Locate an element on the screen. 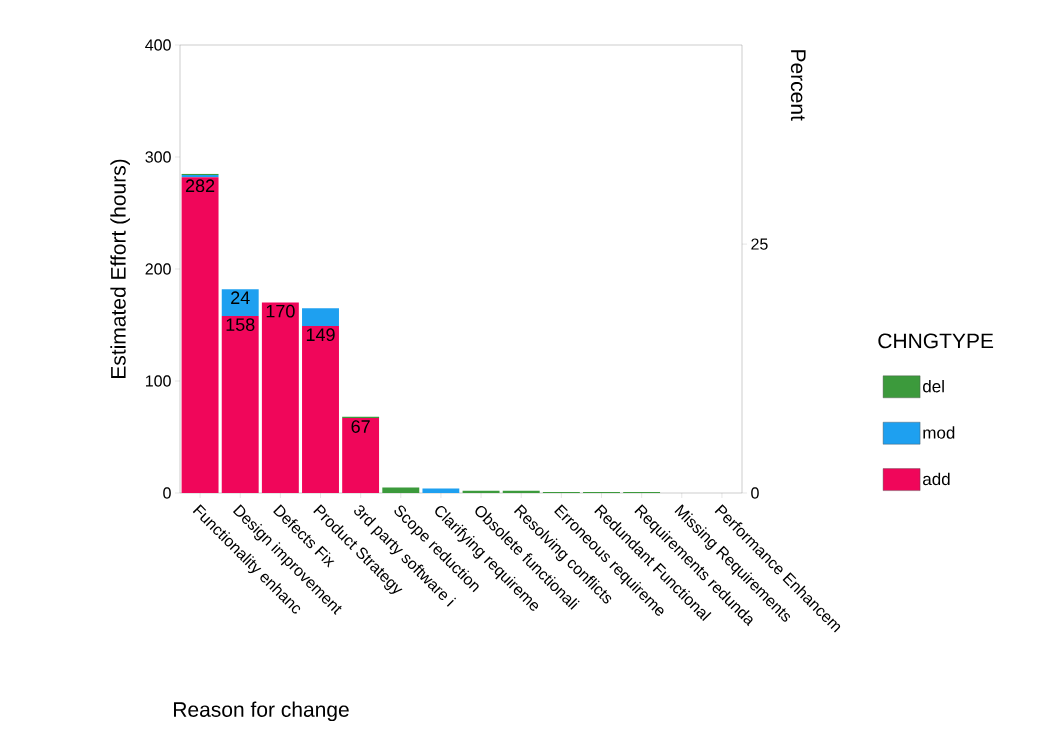  y-tick-label: 200 is located at coordinates (158, 269).